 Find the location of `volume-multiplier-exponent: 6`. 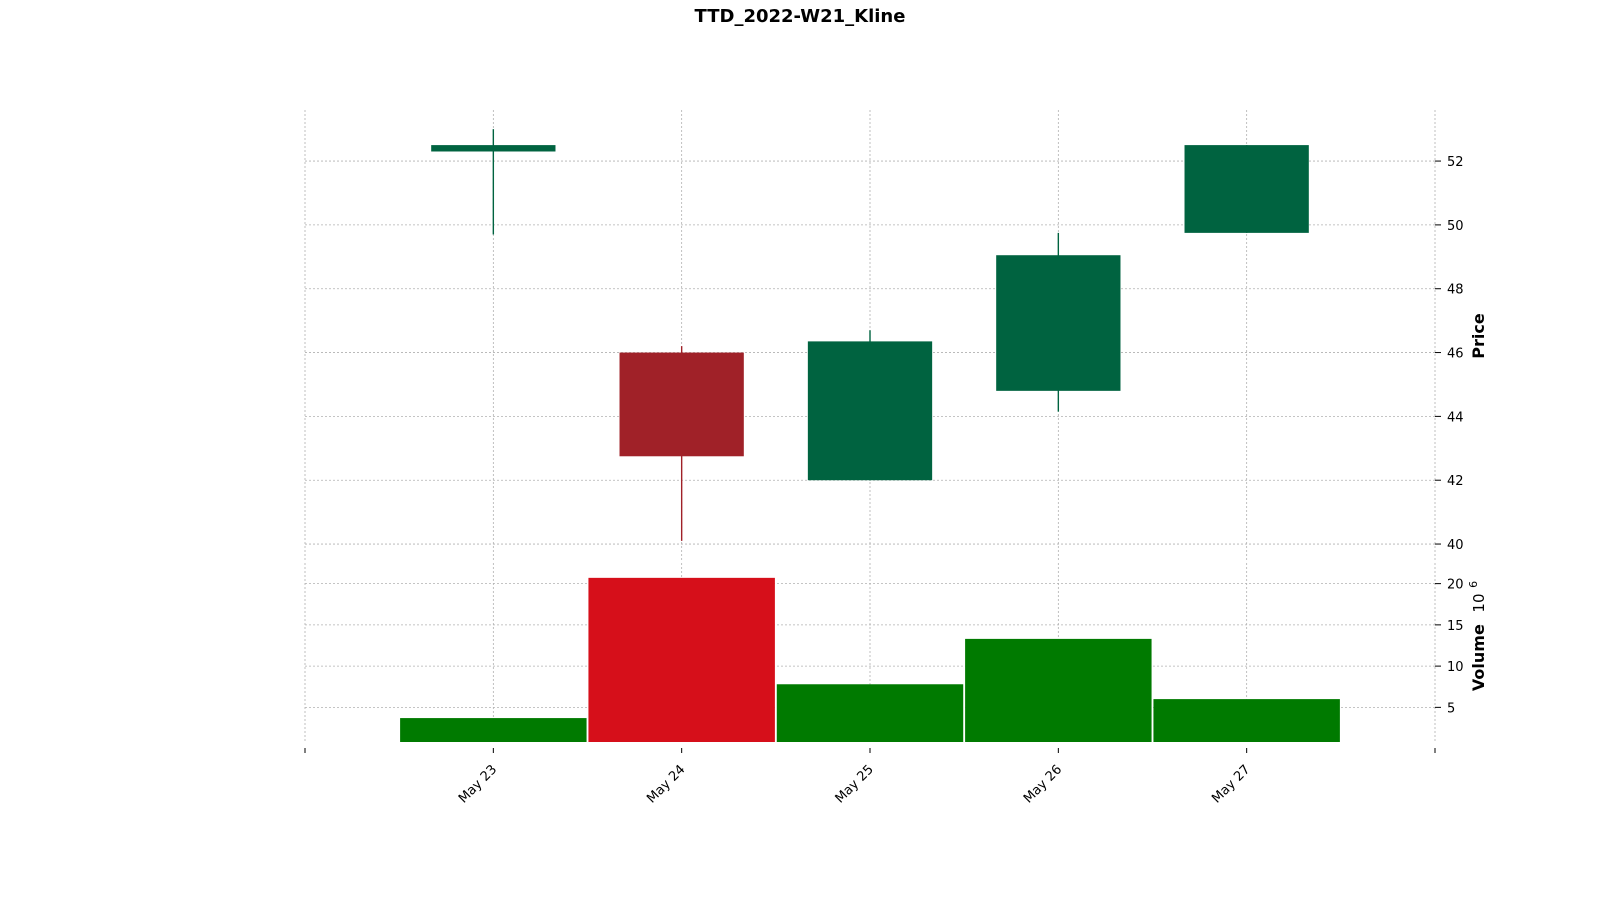

volume-multiplier-exponent: 6 is located at coordinates (1473, 584).